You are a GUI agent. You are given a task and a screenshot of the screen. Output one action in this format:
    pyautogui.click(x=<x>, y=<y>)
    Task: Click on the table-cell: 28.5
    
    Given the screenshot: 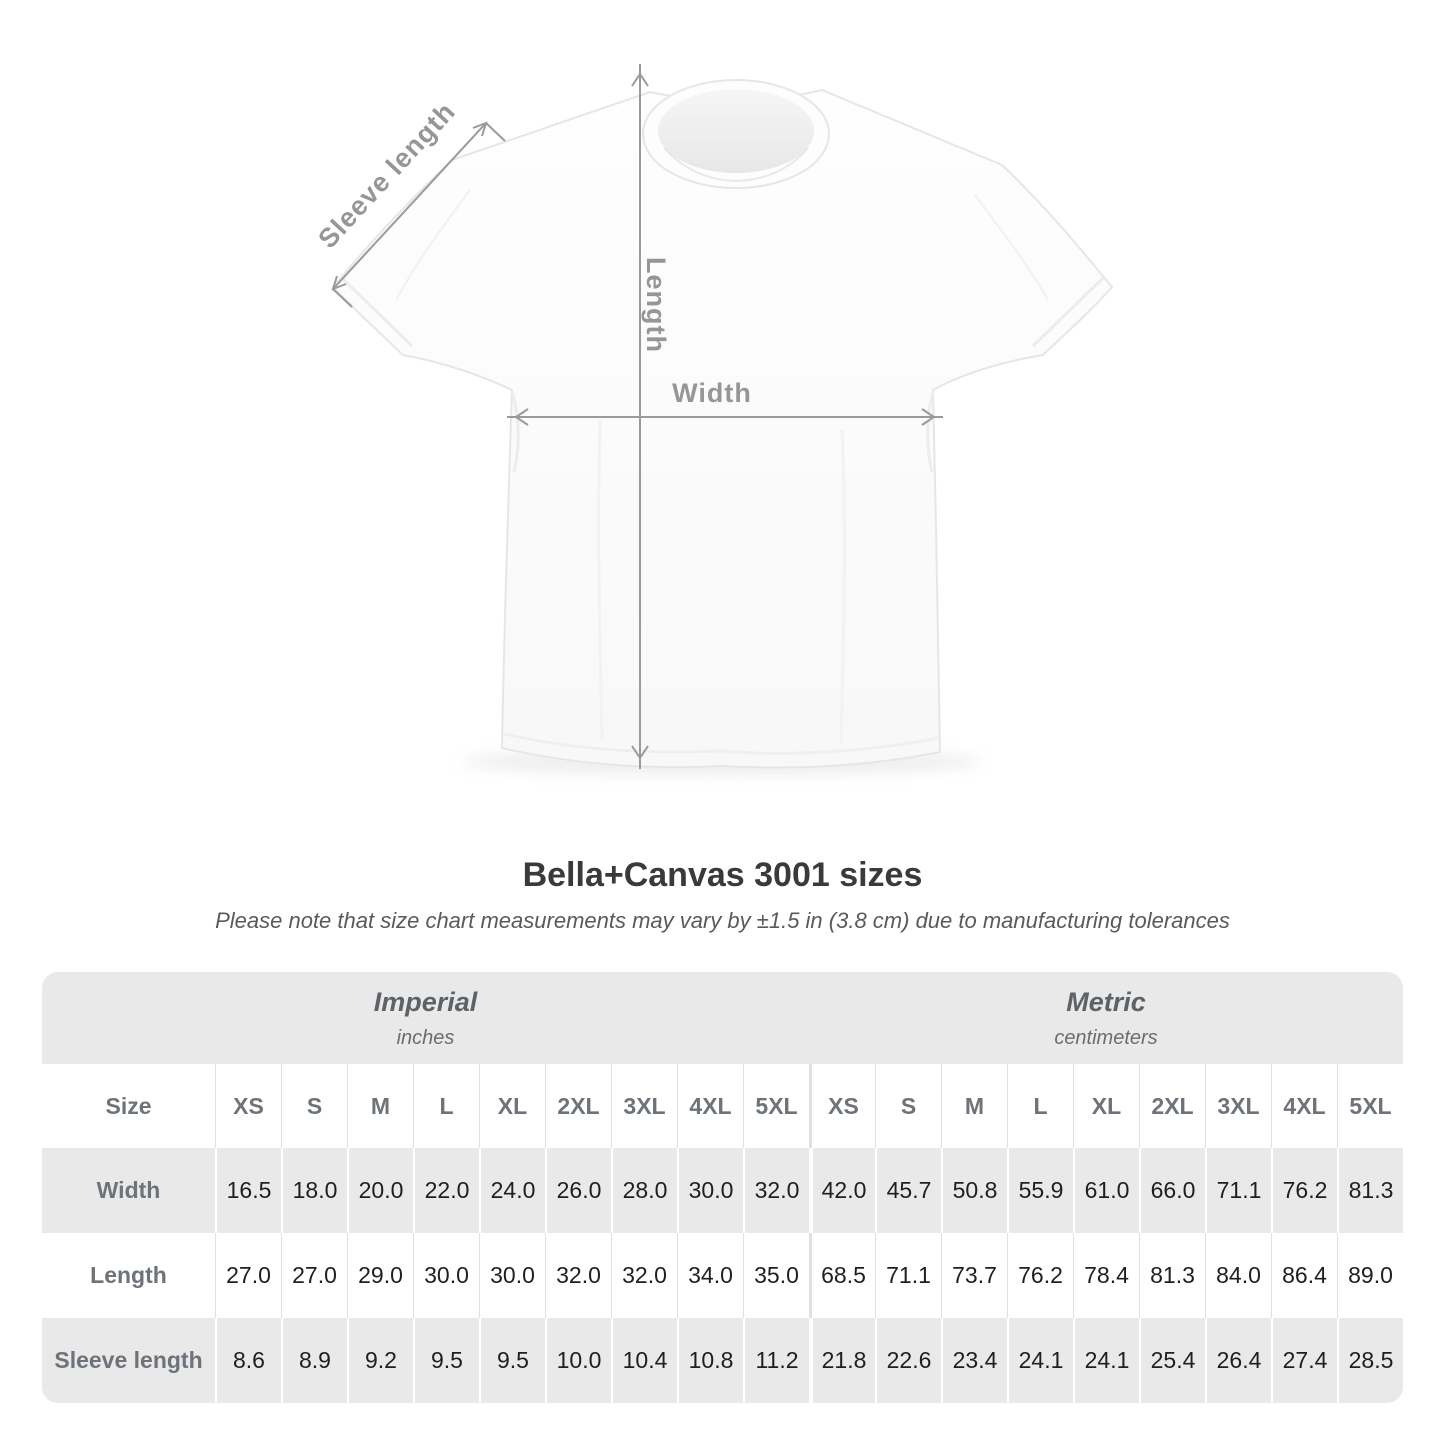 What is the action you would take?
    pyautogui.click(x=1370, y=1360)
    